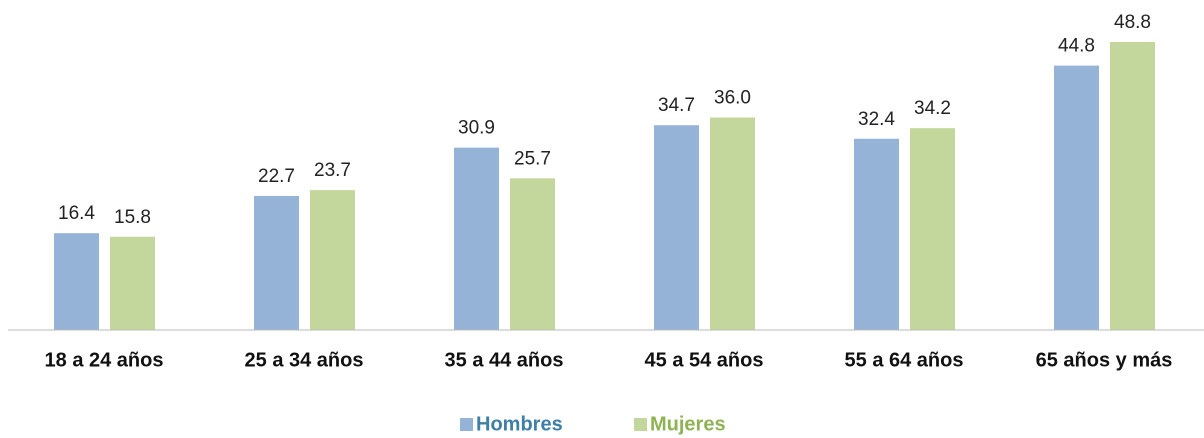 This screenshot has height=438, width=1204. Describe the element at coordinates (476, 128) in the screenshot. I see `value-label: 30.9` at that location.